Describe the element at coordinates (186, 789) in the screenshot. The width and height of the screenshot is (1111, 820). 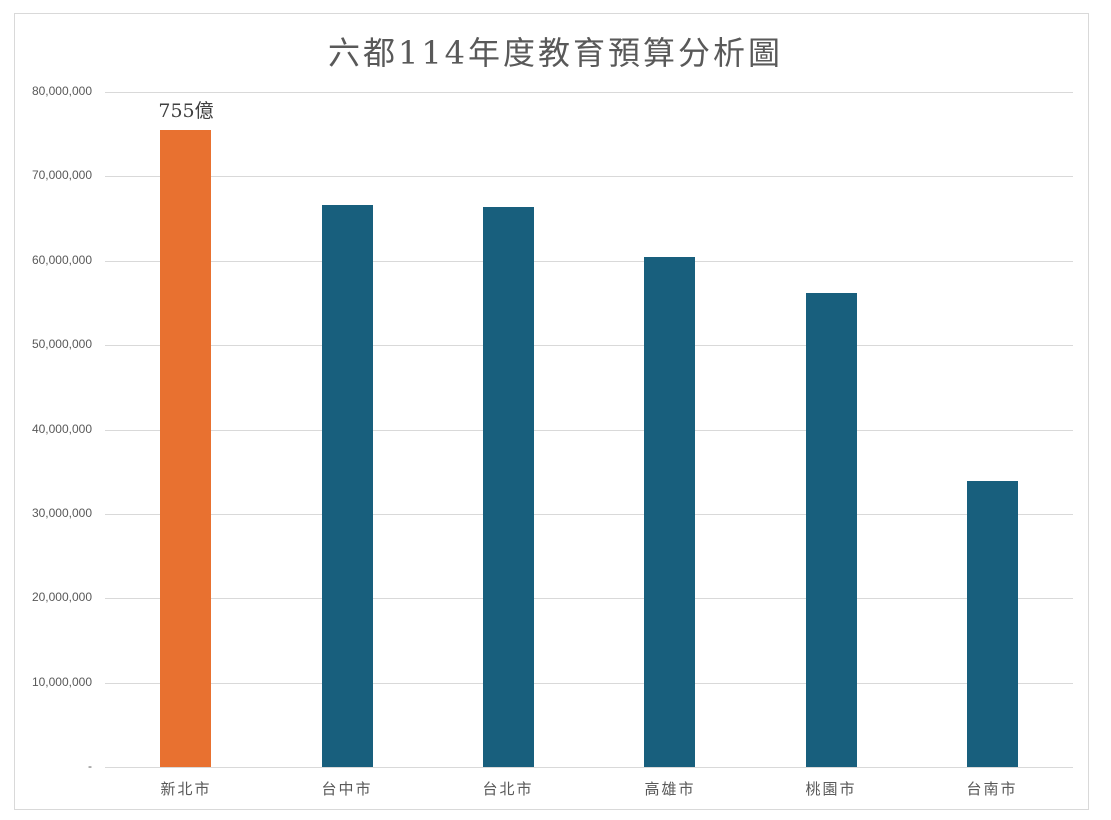
I see `x-tick-label: 新北市` at that location.